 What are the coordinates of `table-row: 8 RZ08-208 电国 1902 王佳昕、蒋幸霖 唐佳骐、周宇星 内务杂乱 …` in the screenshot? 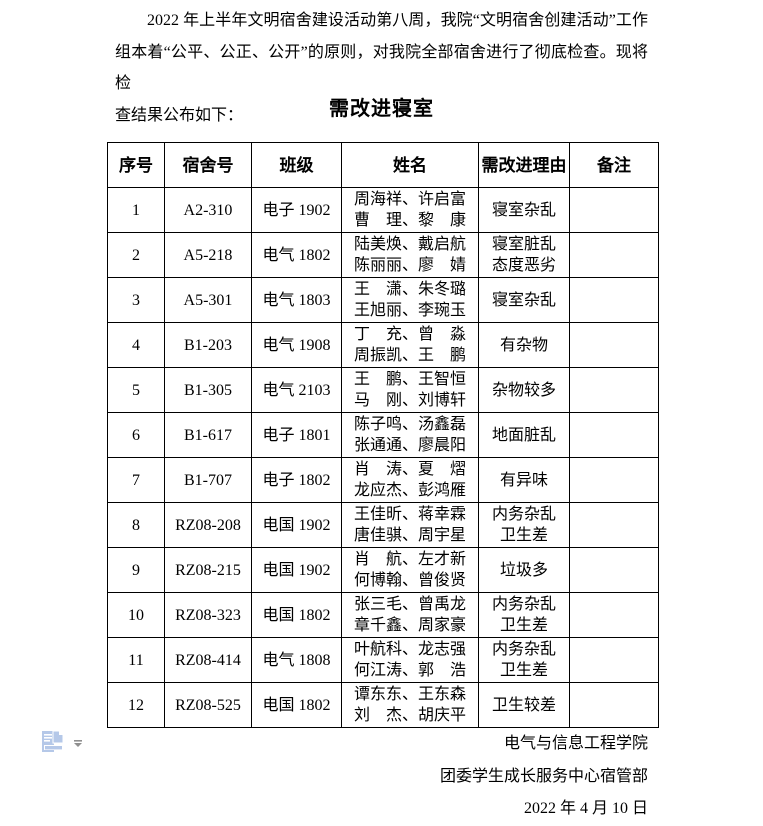 It's located at (383, 525).